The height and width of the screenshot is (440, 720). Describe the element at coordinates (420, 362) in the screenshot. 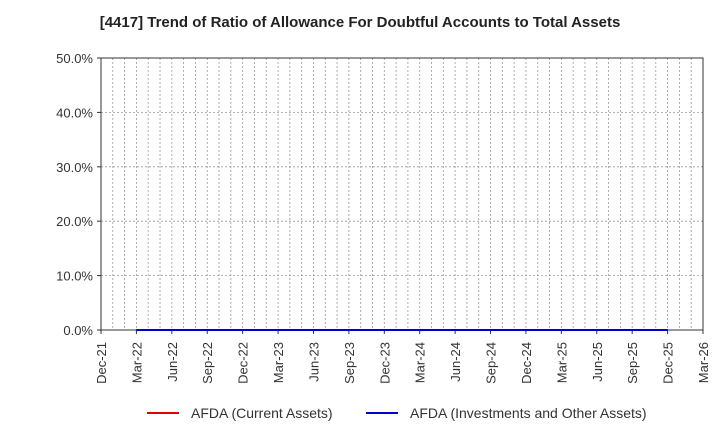

I see `x-tick-label: Mar-24` at that location.